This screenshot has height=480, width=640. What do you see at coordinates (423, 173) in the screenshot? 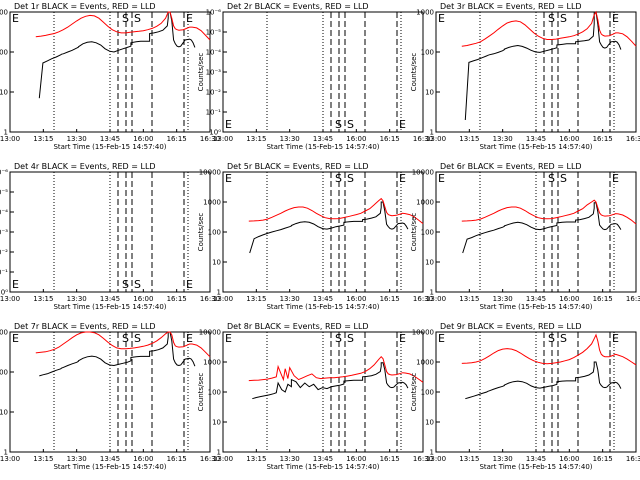
I see `y-tick-label: 10000` at bounding box center [423, 173].